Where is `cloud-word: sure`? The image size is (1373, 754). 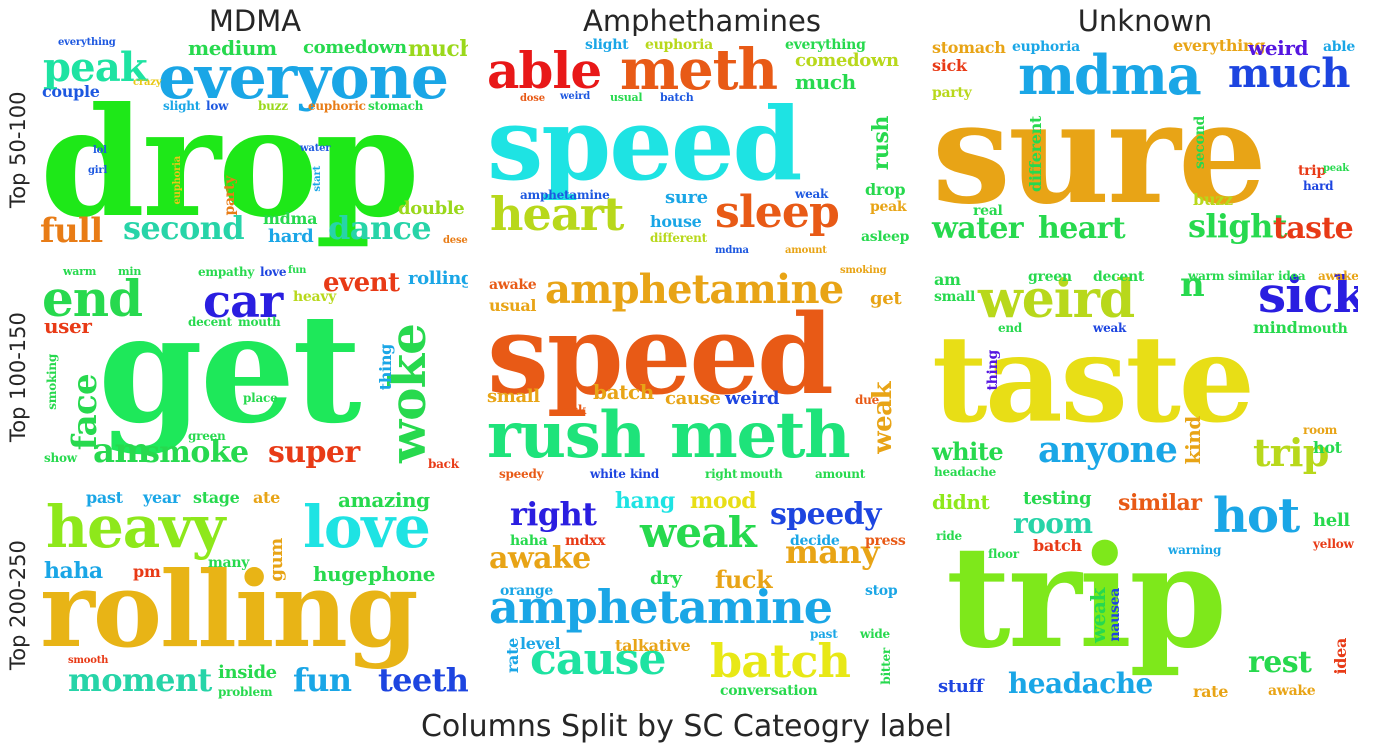
cloud-word: sure is located at coordinates (1099, 154).